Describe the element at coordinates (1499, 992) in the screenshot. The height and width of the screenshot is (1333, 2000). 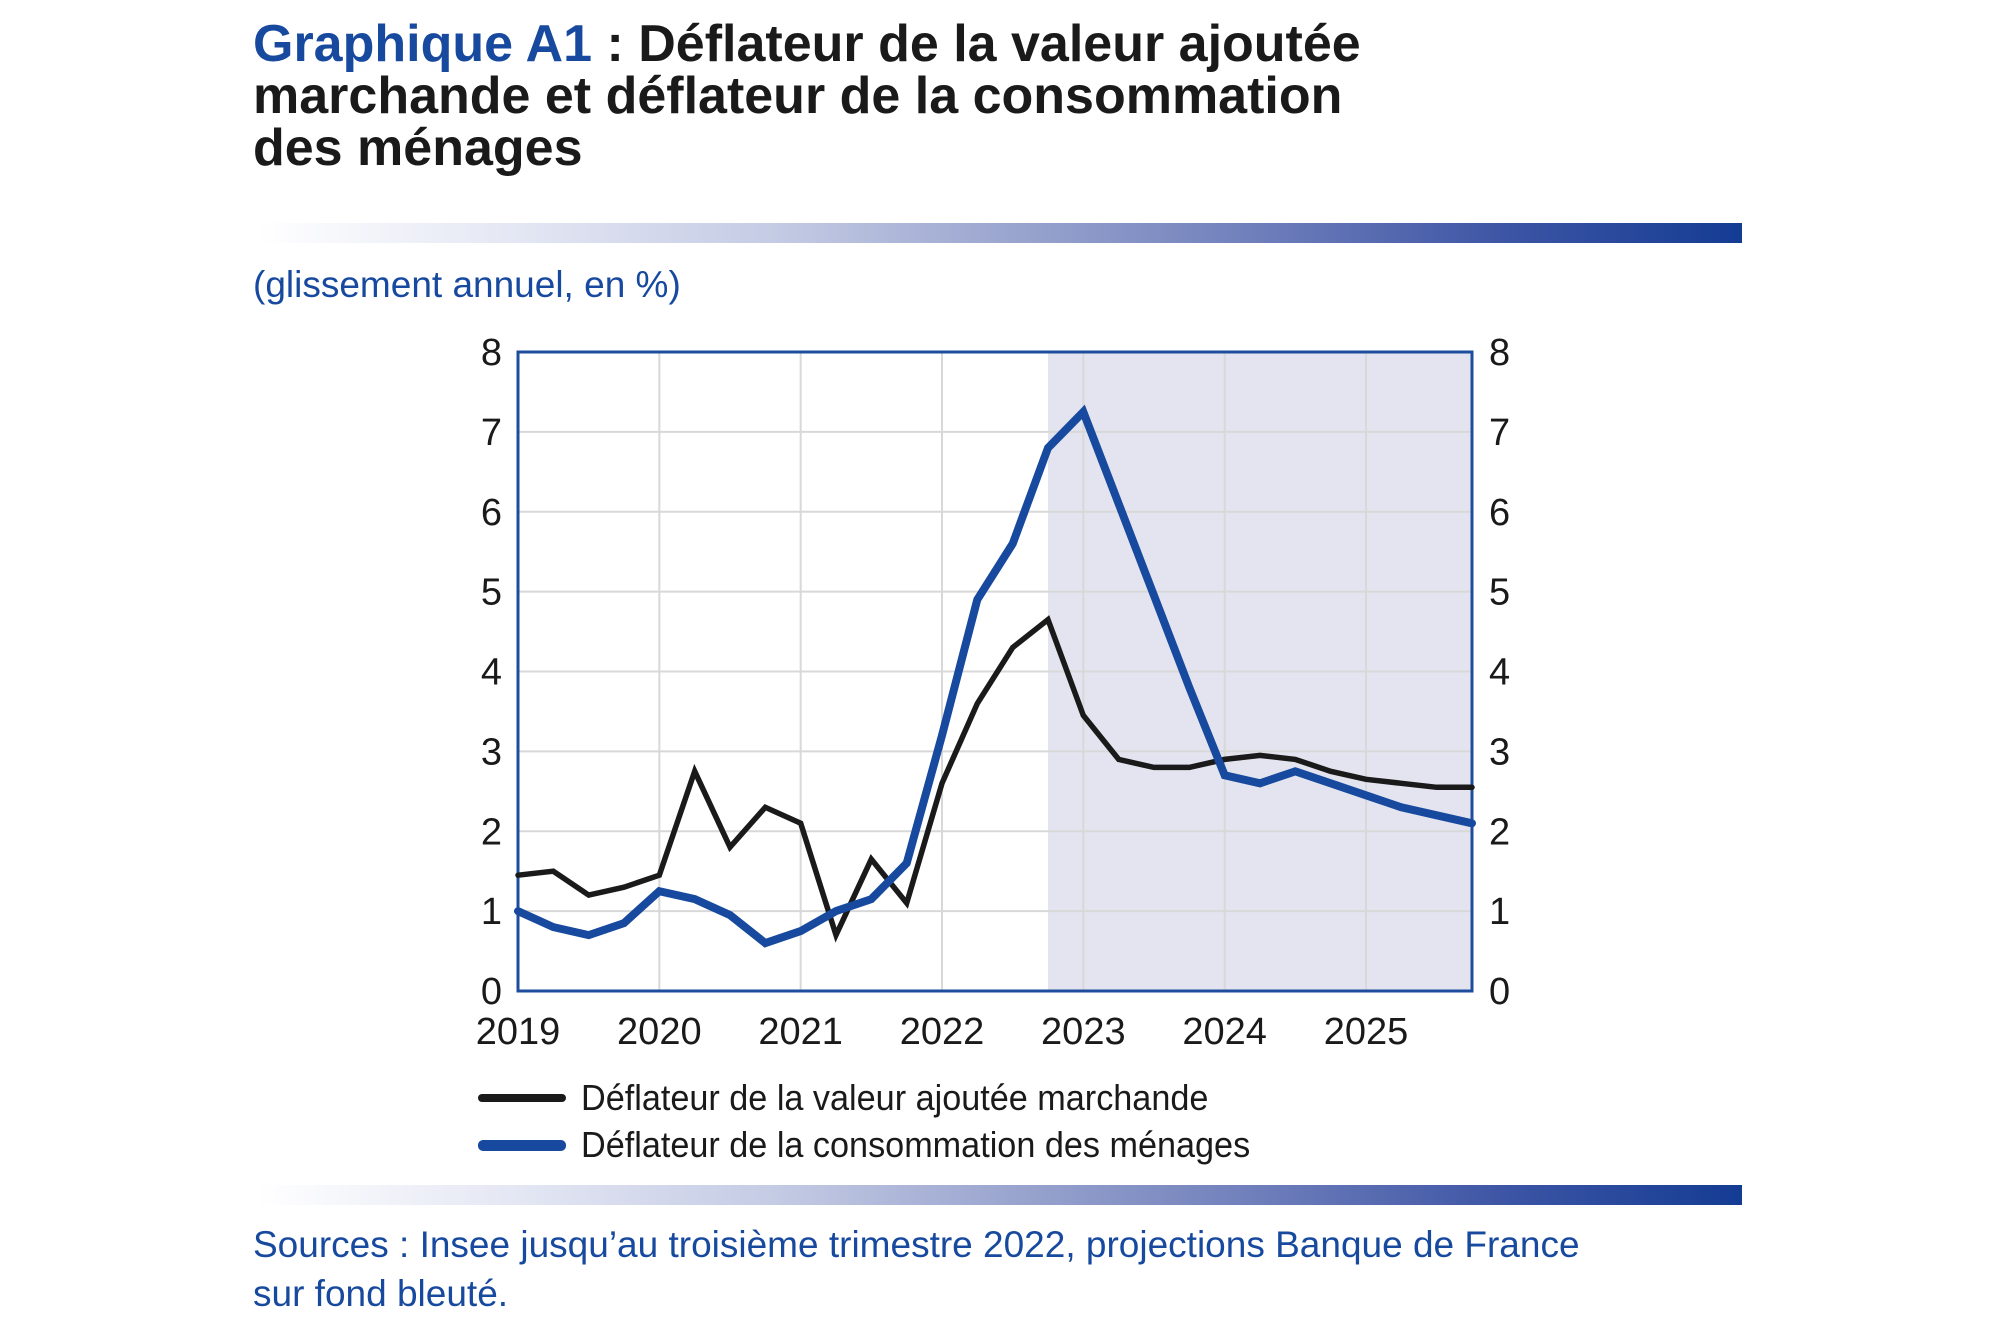
I see `y-axis-label-right: 0` at that location.